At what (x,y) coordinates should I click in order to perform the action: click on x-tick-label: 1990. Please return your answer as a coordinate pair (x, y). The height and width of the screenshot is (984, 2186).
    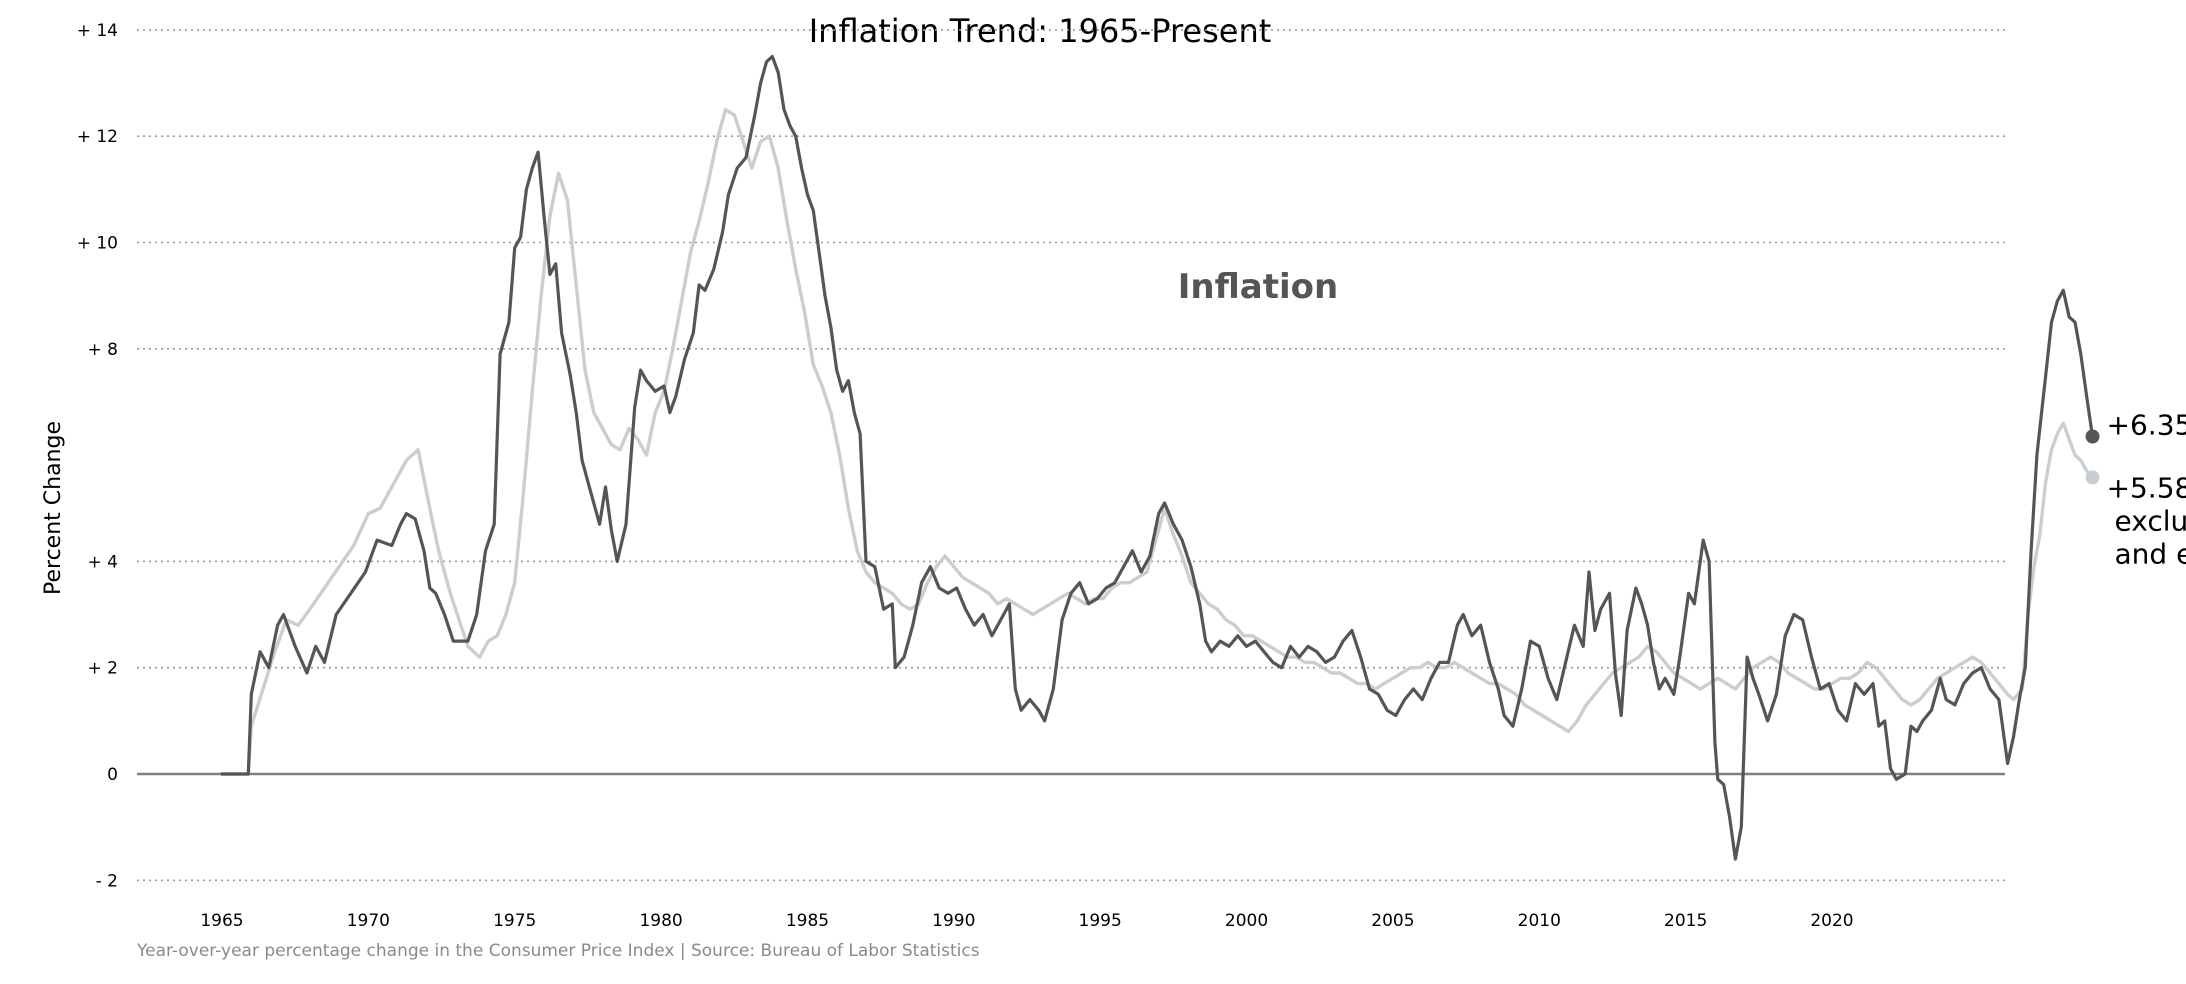
    Looking at the image, I should click on (953, 921).